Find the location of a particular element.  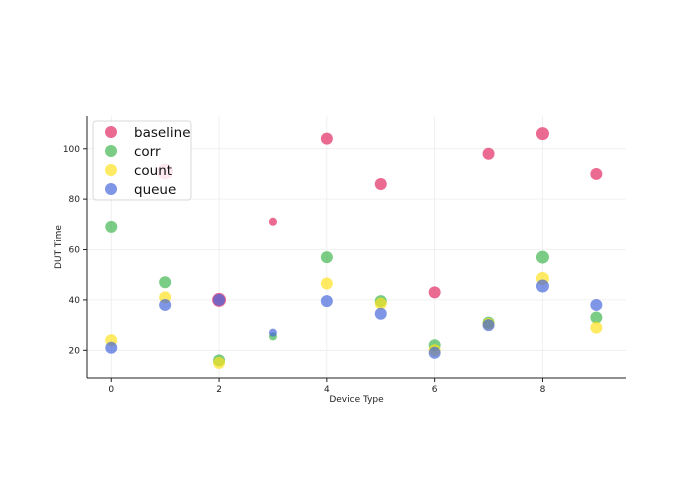

legend-marker-baseline is located at coordinates (111, 132).